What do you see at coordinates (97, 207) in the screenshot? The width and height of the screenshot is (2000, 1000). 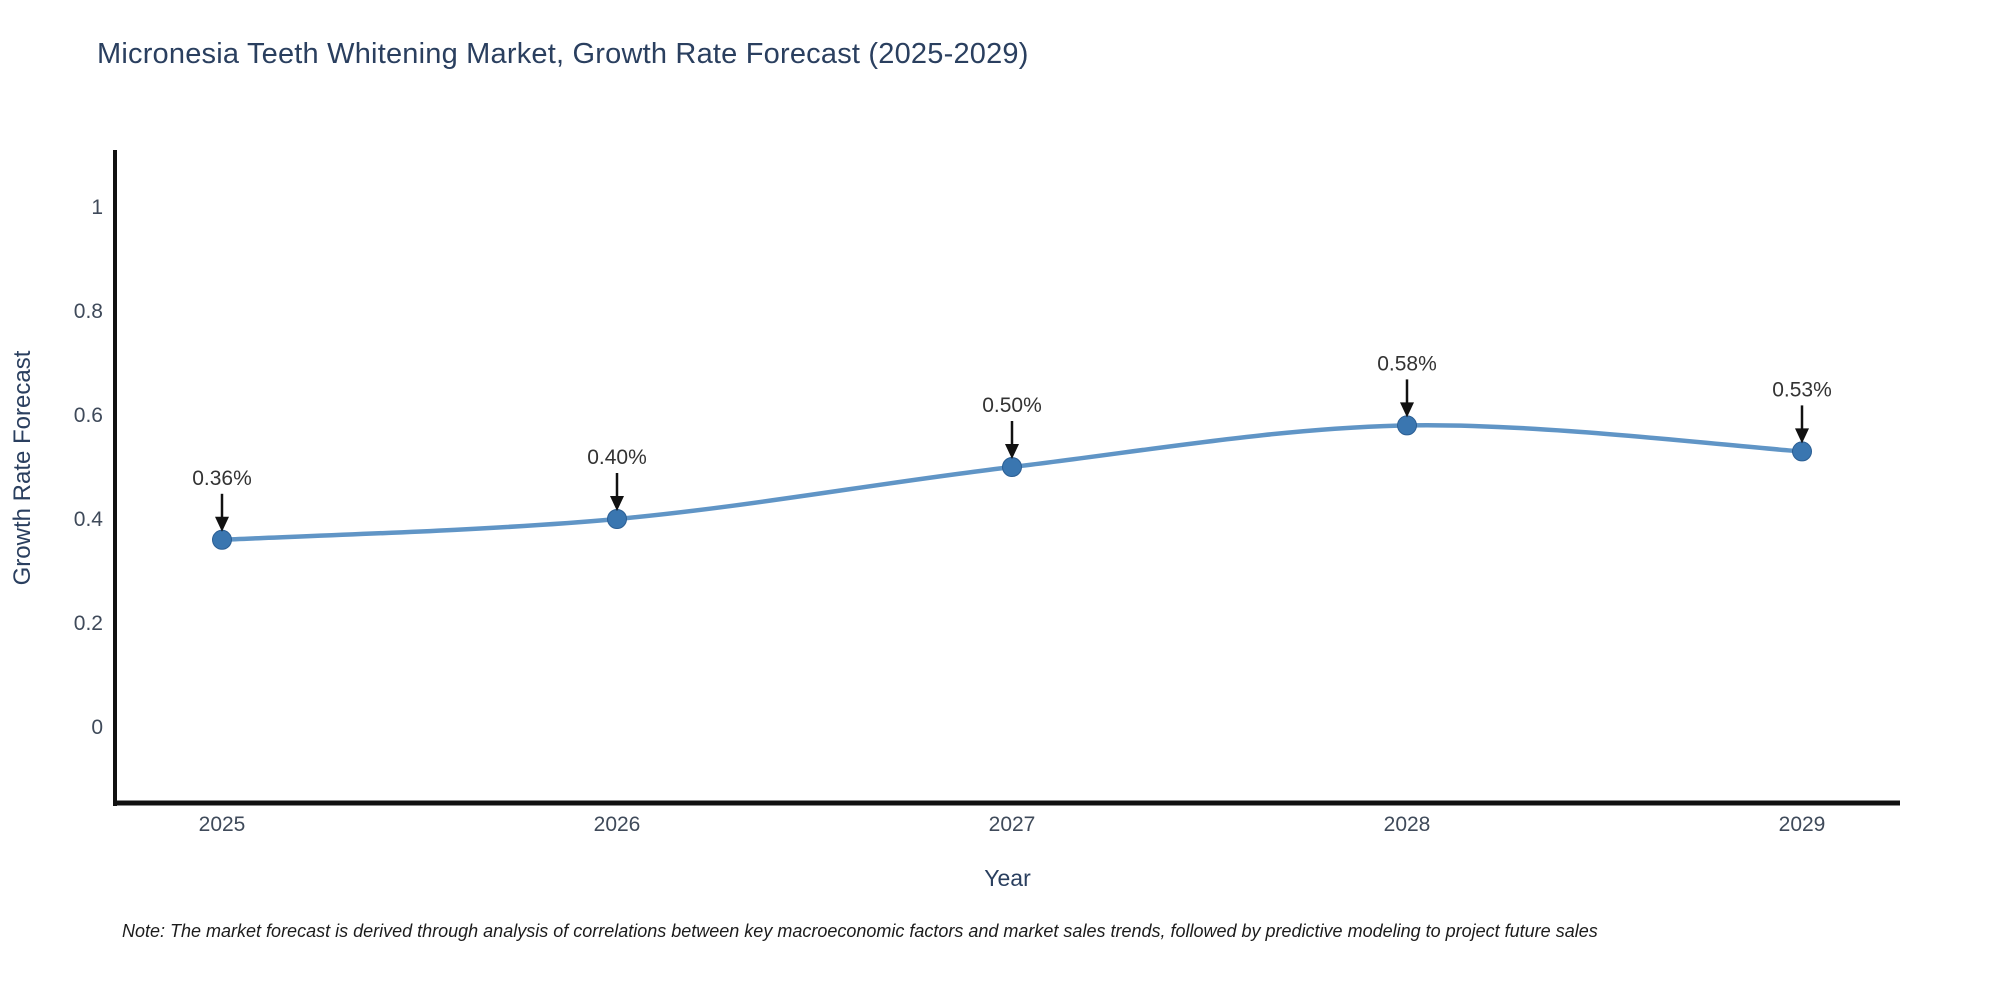 I see `y-tick-label: 1` at bounding box center [97, 207].